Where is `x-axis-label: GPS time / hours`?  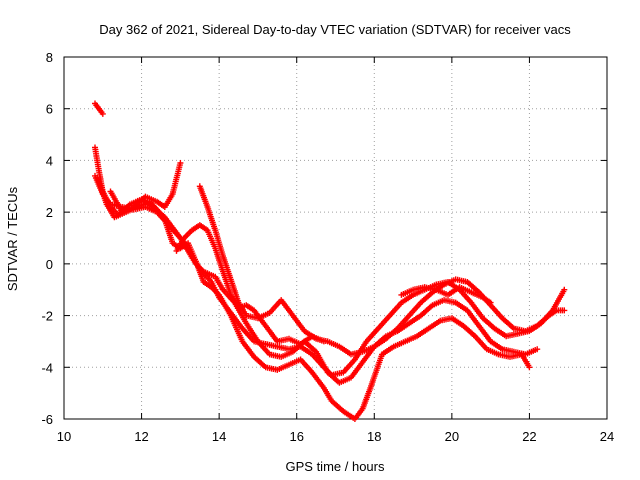 x-axis-label: GPS time / hours is located at coordinates (335, 466).